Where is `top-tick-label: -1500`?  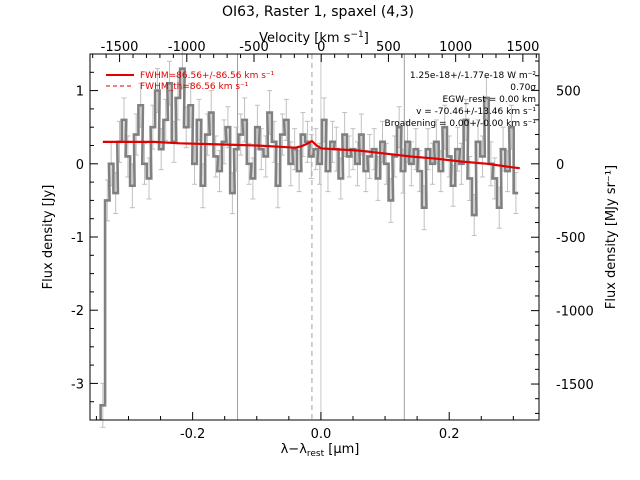
top-tick-label: -1500 is located at coordinates (120, 47).